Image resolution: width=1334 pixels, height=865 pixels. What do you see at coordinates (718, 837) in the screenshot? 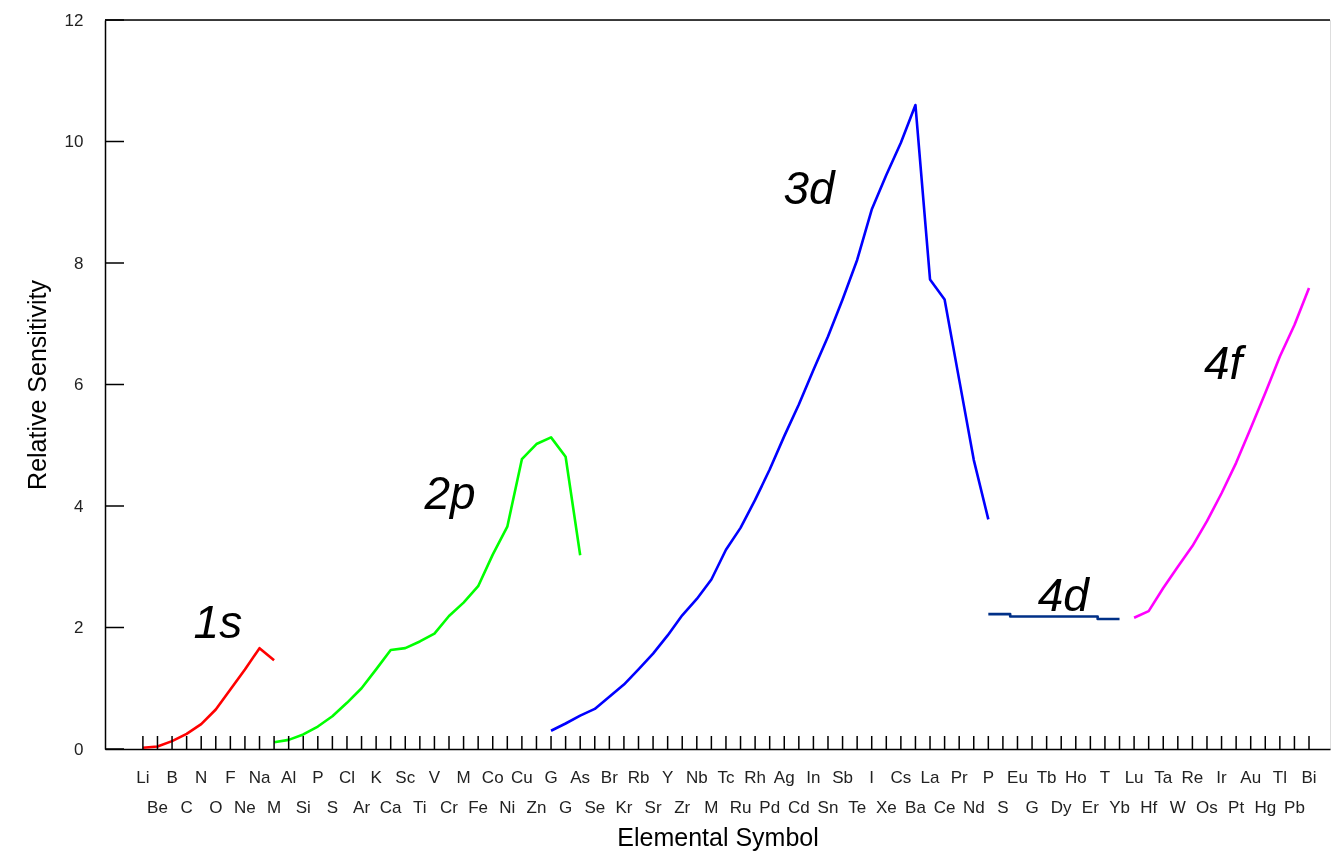
I see `x-axis-title: Elemental Symbol` at bounding box center [718, 837].